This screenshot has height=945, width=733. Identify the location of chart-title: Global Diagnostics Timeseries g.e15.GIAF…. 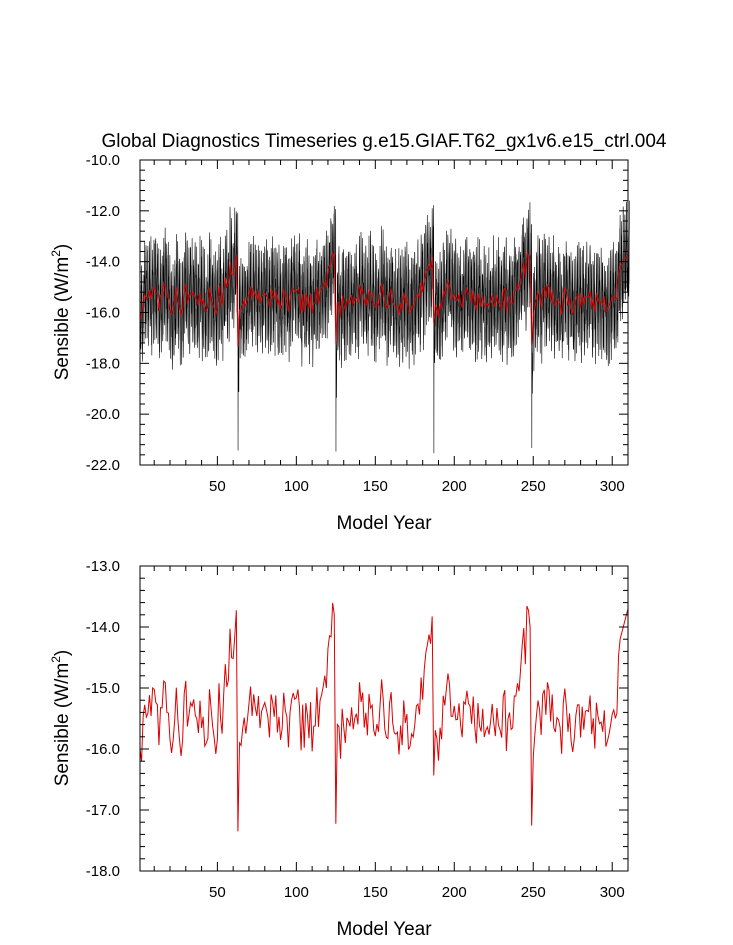
(383, 141).